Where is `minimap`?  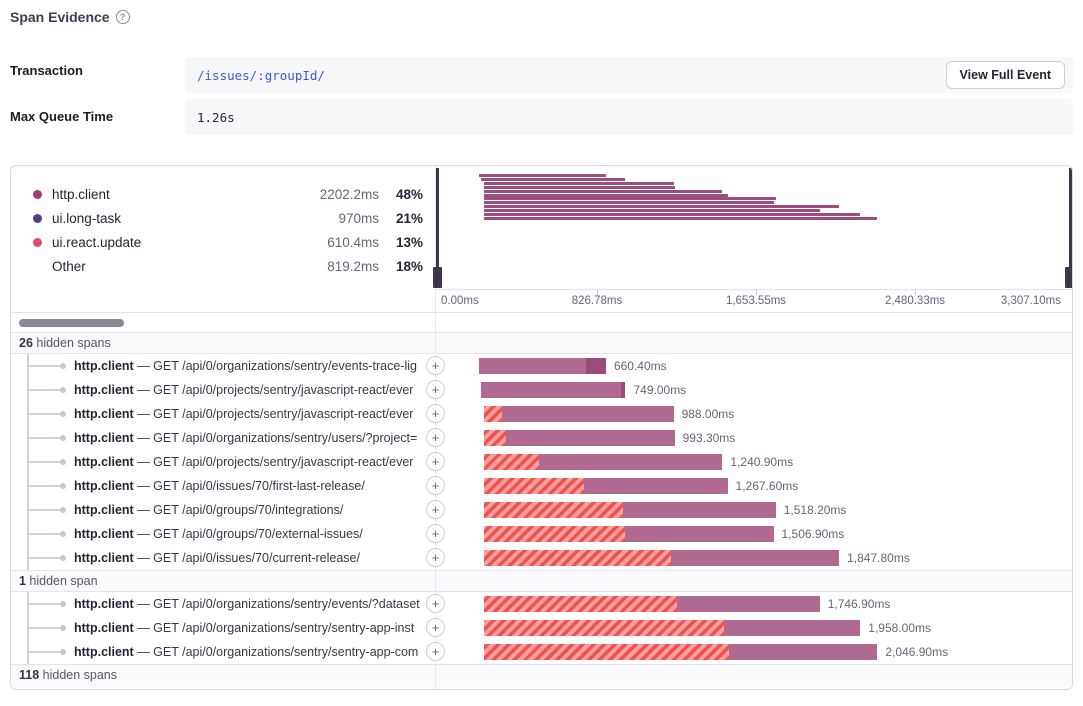 minimap is located at coordinates (753, 227).